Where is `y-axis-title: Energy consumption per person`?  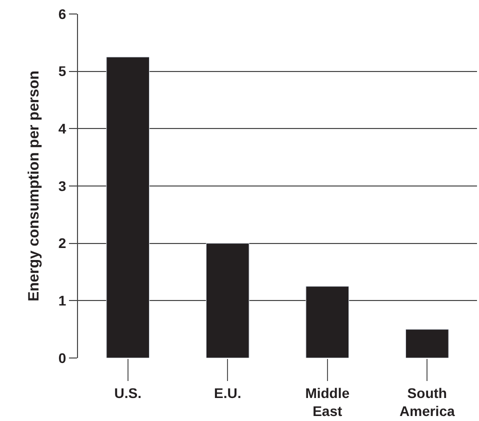 y-axis-title: Energy consumption per person is located at coordinates (34, 186).